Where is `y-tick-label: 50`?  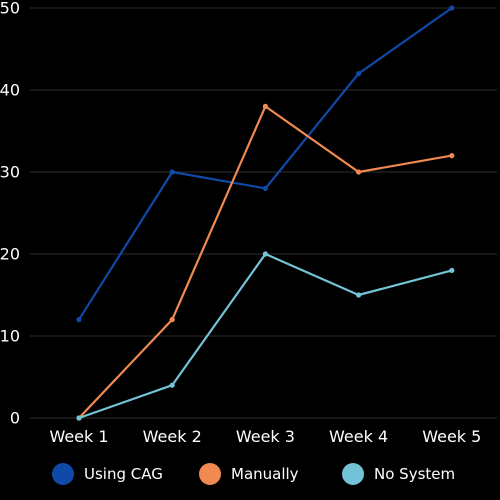
y-tick-label: 50 is located at coordinates (10, 9).